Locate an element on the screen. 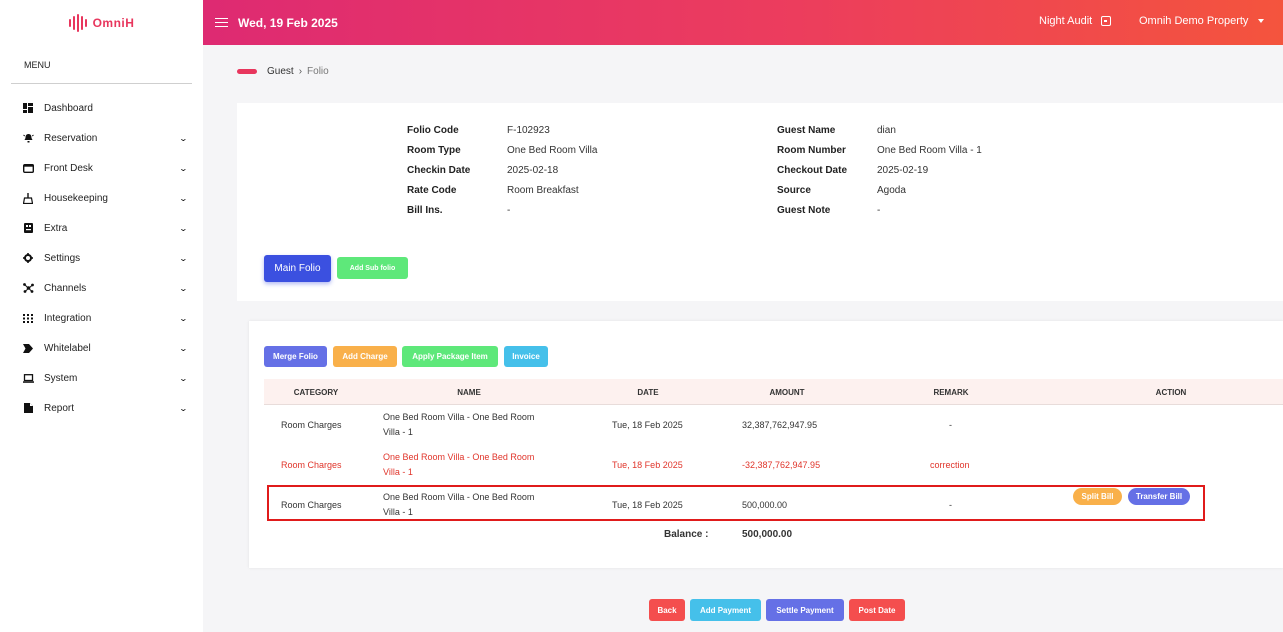  night-audit-button: Night Audit is located at coordinates (1075, 21).